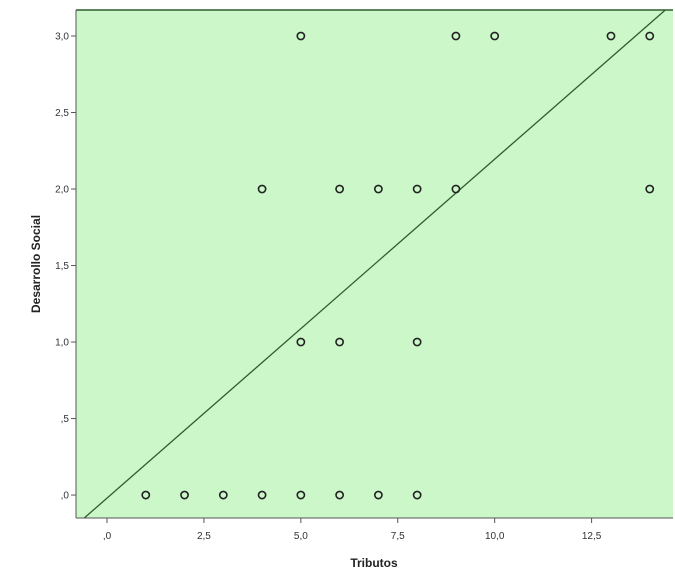  Describe the element at coordinates (374, 563) in the screenshot. I see `x-axis-title: Tributos` at that location.